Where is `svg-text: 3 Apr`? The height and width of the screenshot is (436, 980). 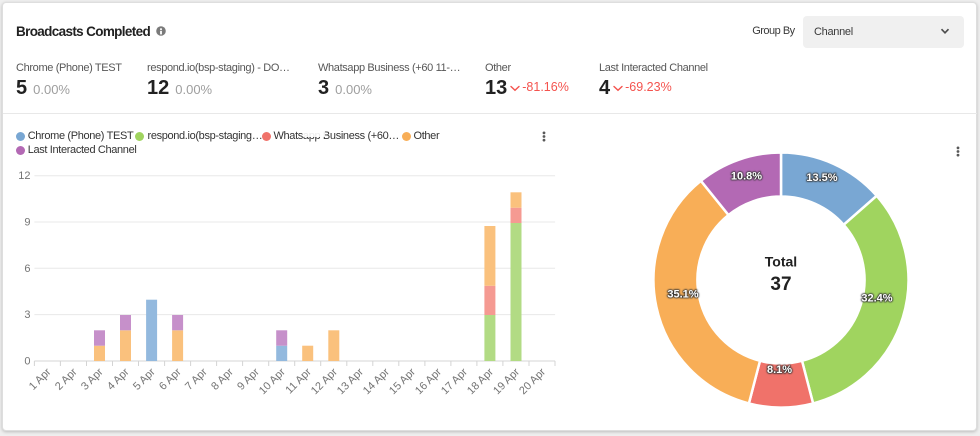
svg-text: 3 Apr is located at coordinates (92, 379).